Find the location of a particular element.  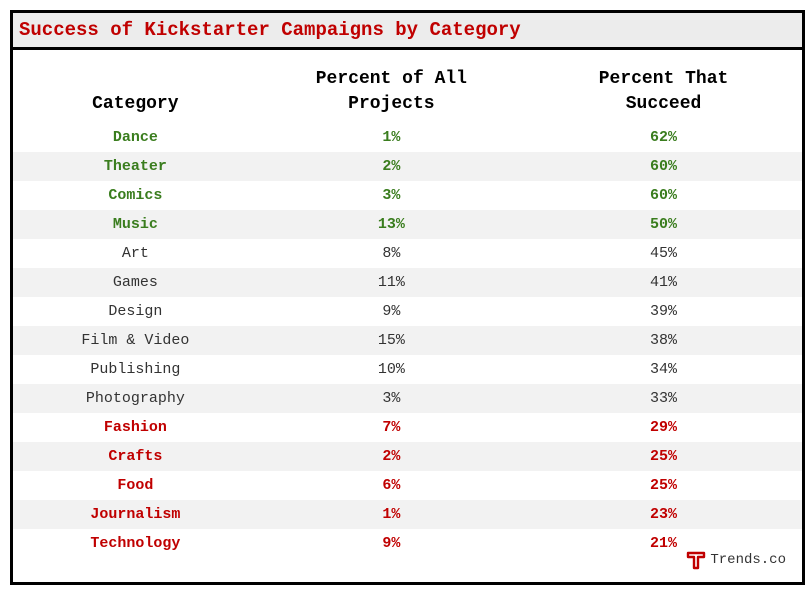

category-cell: Fashion is located at coordinates (135, 427).